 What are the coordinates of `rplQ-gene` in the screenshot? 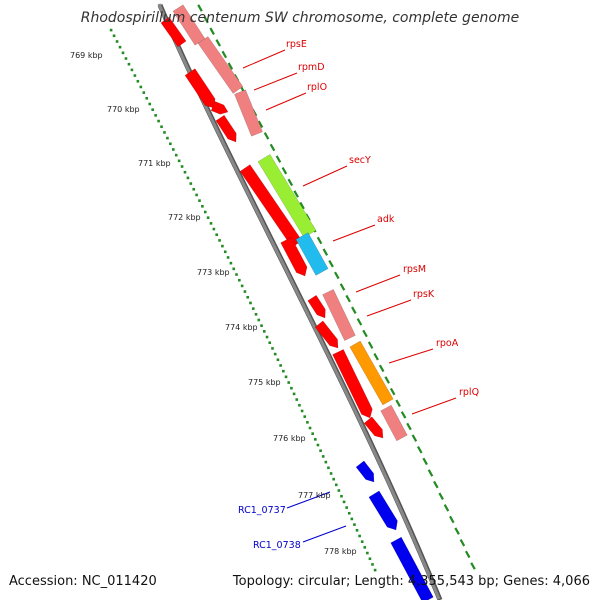 It's located at (373, 427).